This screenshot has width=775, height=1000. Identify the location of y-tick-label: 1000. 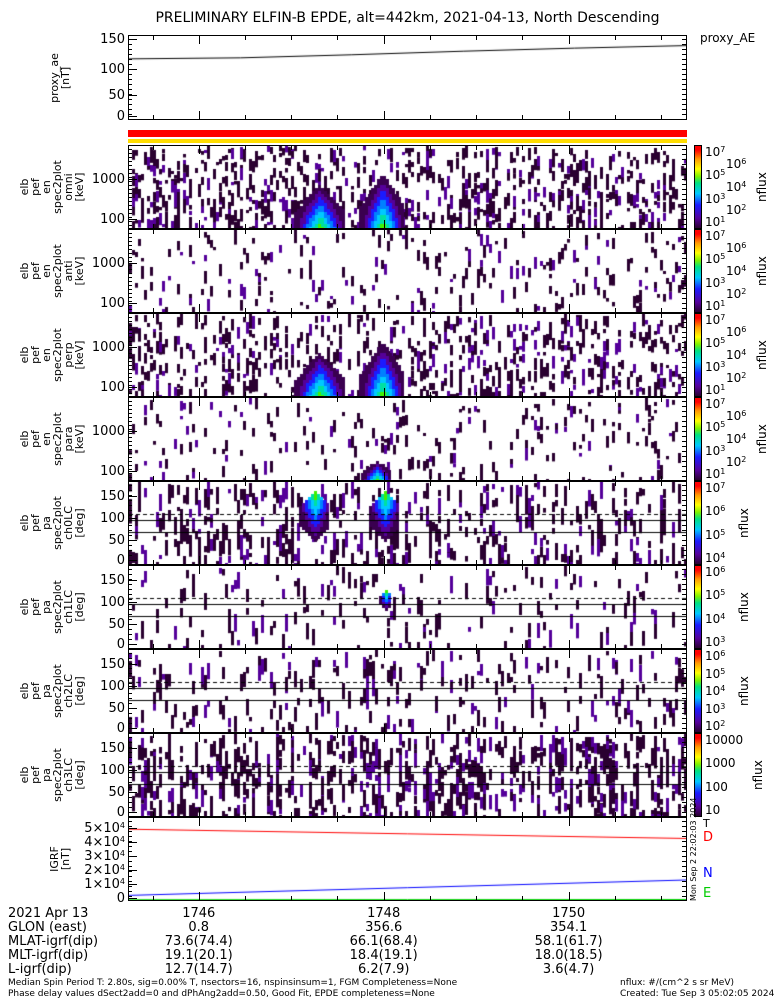
(108, 179).